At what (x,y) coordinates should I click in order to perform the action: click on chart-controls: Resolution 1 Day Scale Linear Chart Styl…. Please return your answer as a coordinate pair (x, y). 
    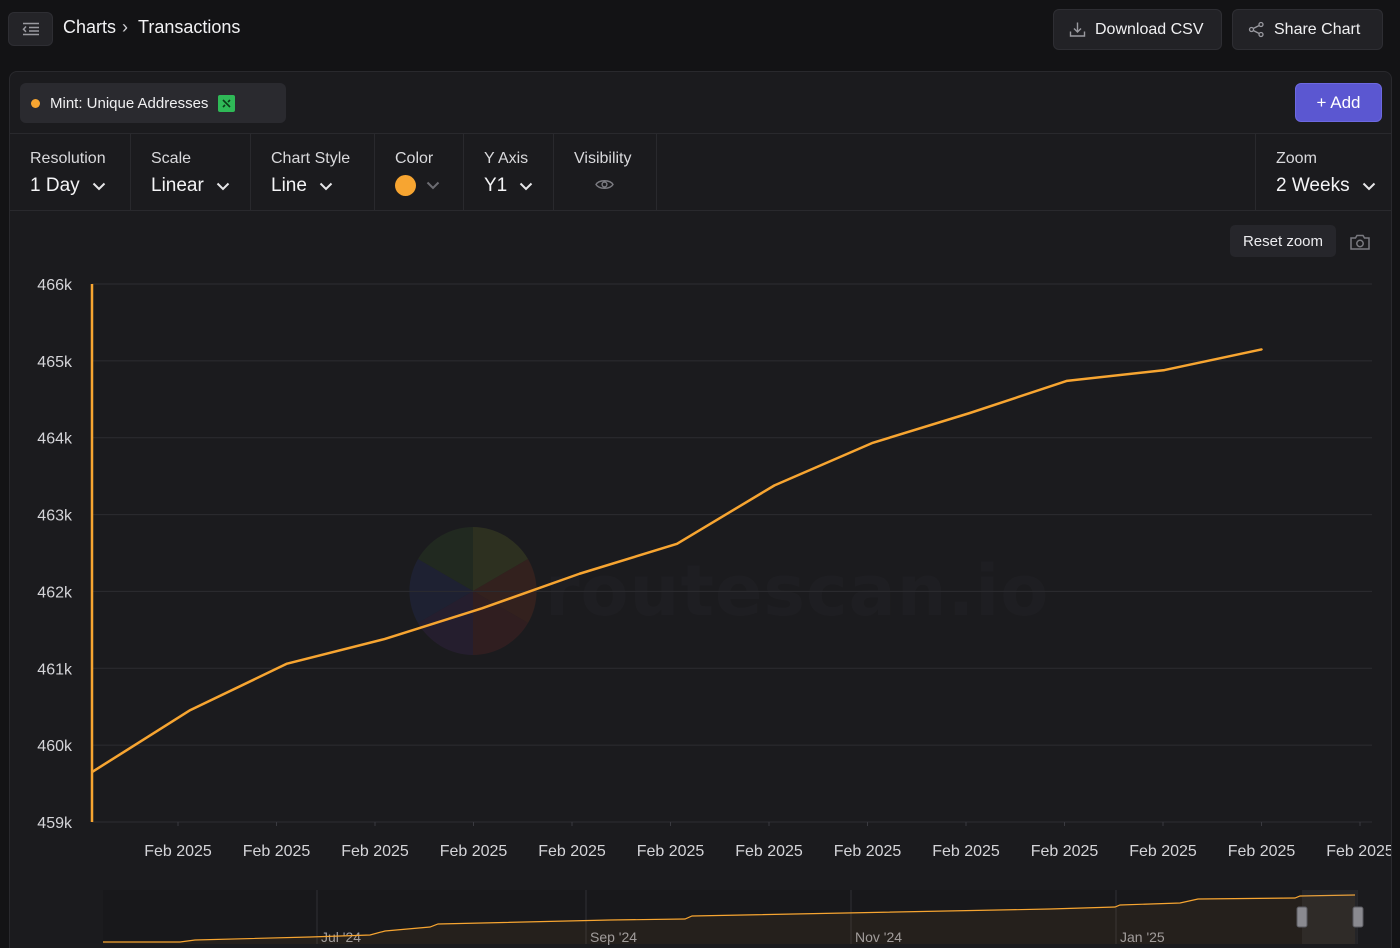
    Looking at the image, I should click on (700, 172).